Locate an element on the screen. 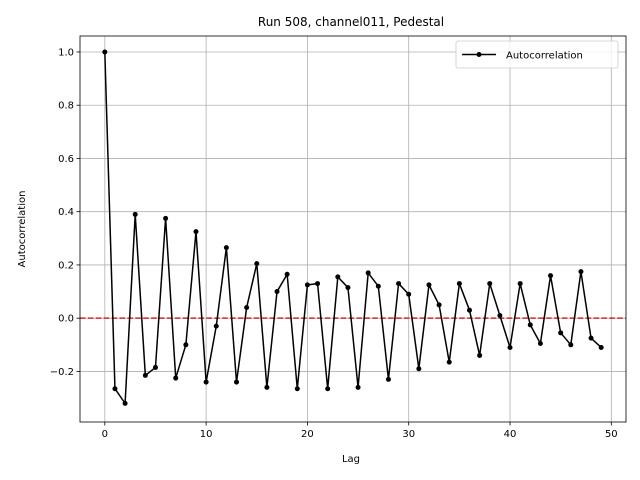 The image size is (640, 480). legend-box is located at coordinates (537, 54).